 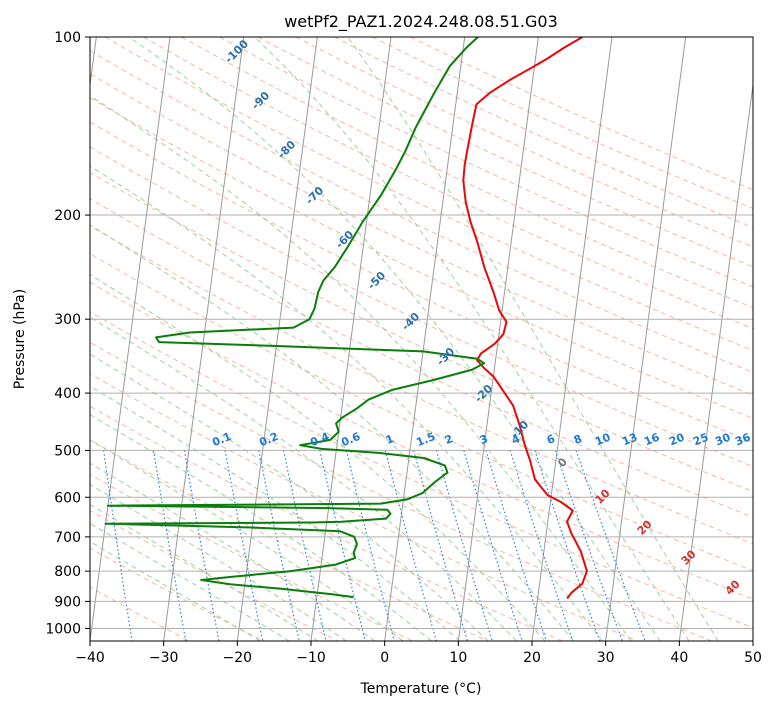 What do you see at coordinates (384, 658) in the screenshot?
I see `x-tick-label: 0` at bounding box center [384, 658].